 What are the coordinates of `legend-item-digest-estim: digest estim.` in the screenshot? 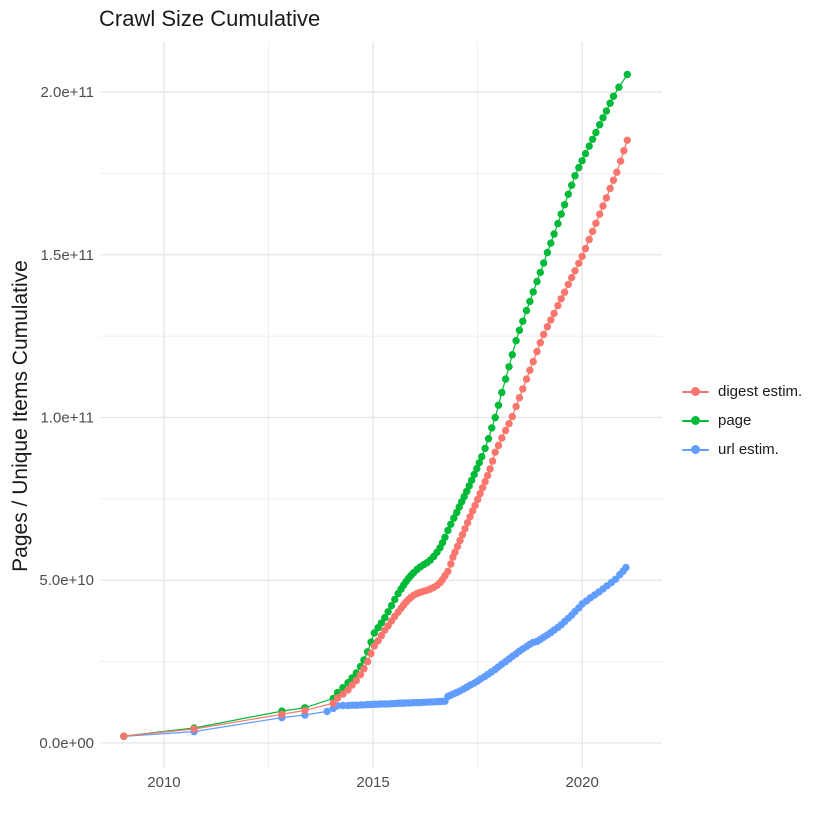 It's located at (742, 391).